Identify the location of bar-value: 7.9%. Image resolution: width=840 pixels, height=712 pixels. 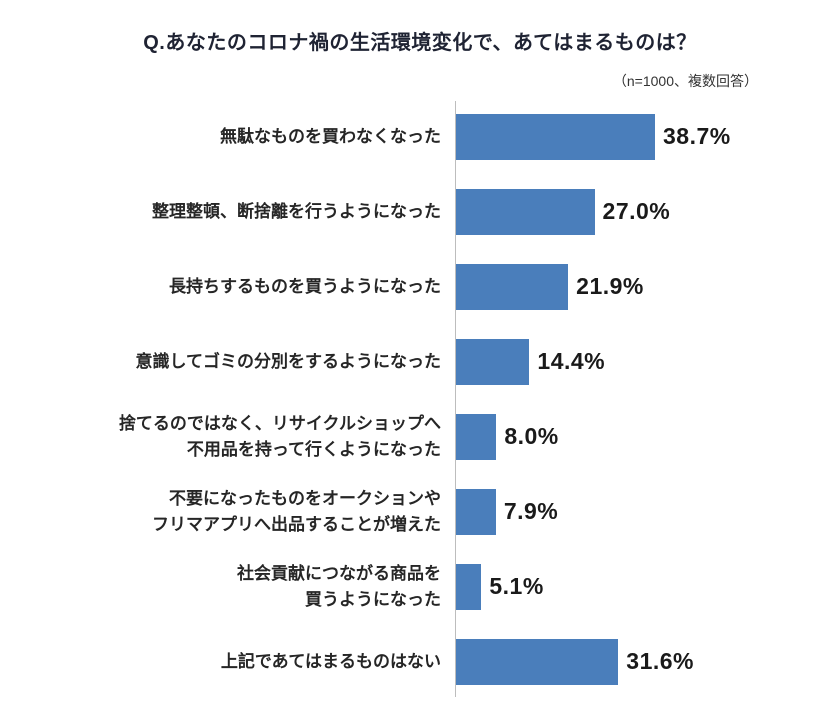
(531, 511).